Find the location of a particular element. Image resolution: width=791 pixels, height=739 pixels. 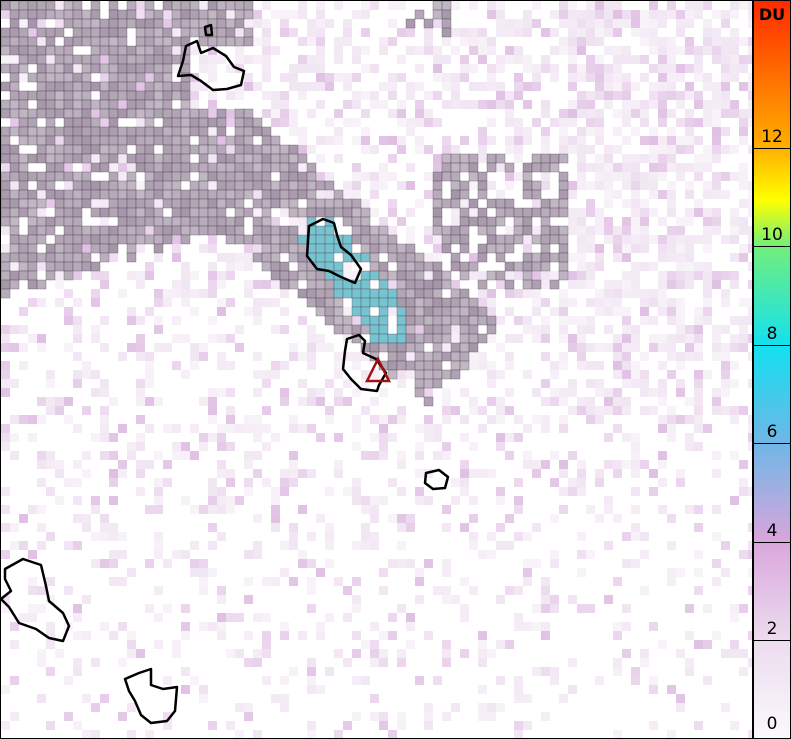

island-volcano is located at coordinates (364, 363).